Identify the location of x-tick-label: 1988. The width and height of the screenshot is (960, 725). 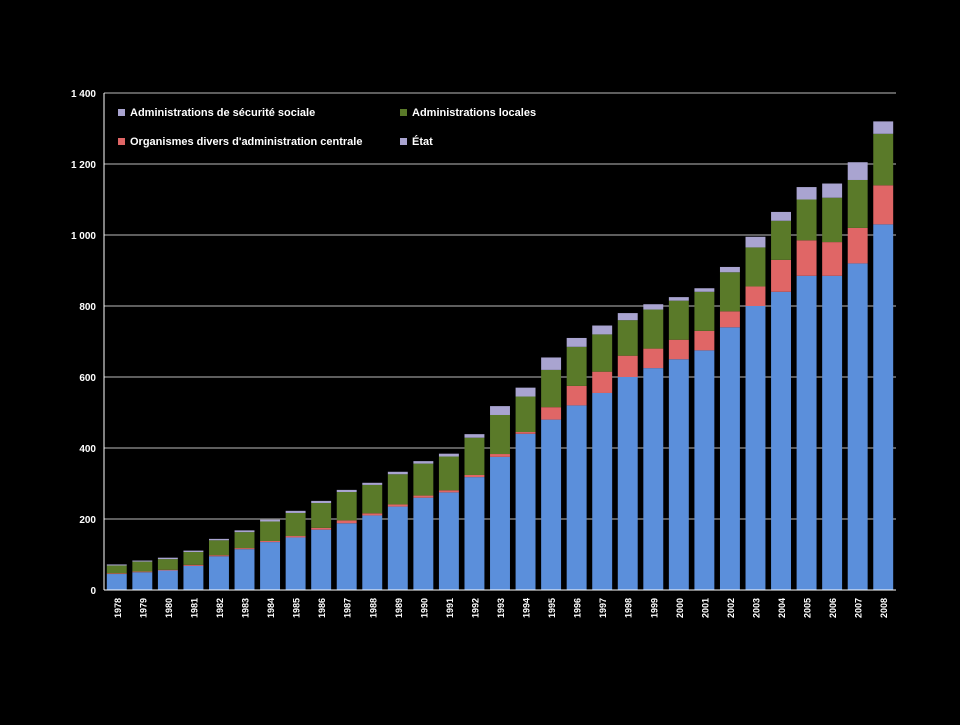
(373, 608).